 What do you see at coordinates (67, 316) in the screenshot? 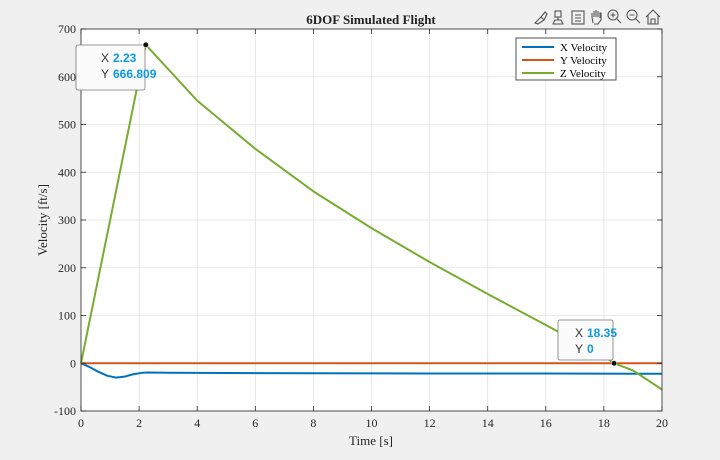
I see `y-tick-label: 100` at bounding box center [67, 316].